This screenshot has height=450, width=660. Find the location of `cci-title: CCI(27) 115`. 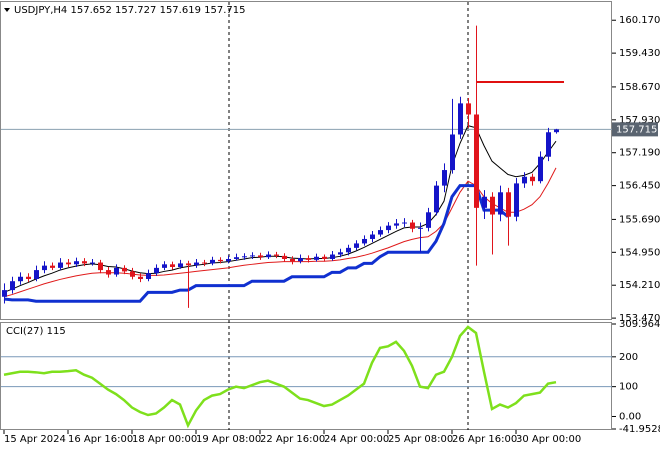

cci-title: CCI(27) 115 is located at coordinates (36, 331).